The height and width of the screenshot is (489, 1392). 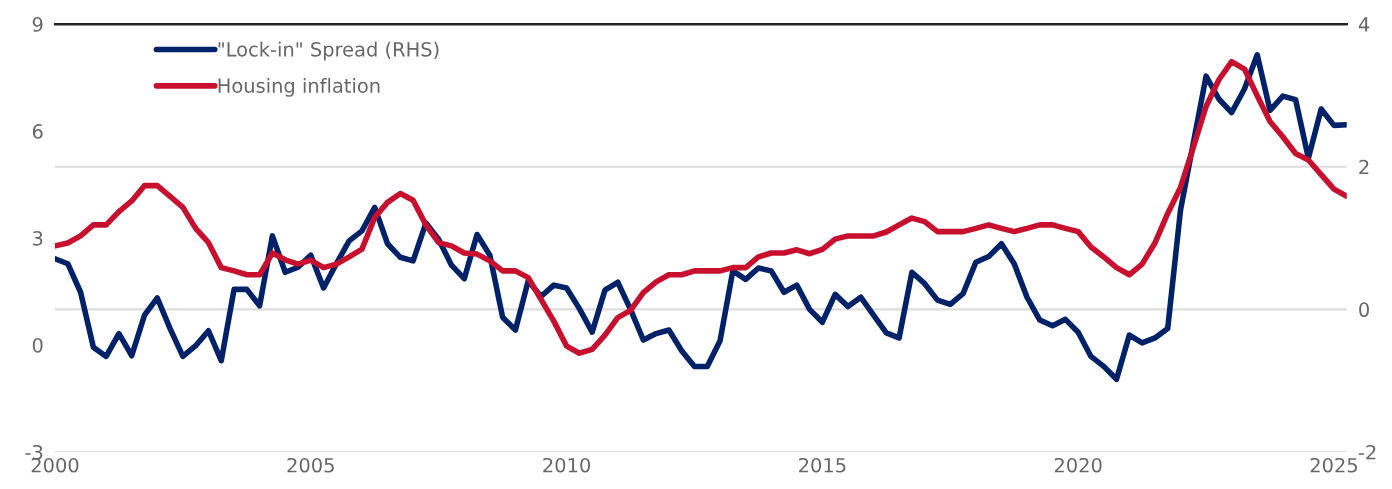 I want to click on legend-label: Housing inflation, so click(x=299, y=87).